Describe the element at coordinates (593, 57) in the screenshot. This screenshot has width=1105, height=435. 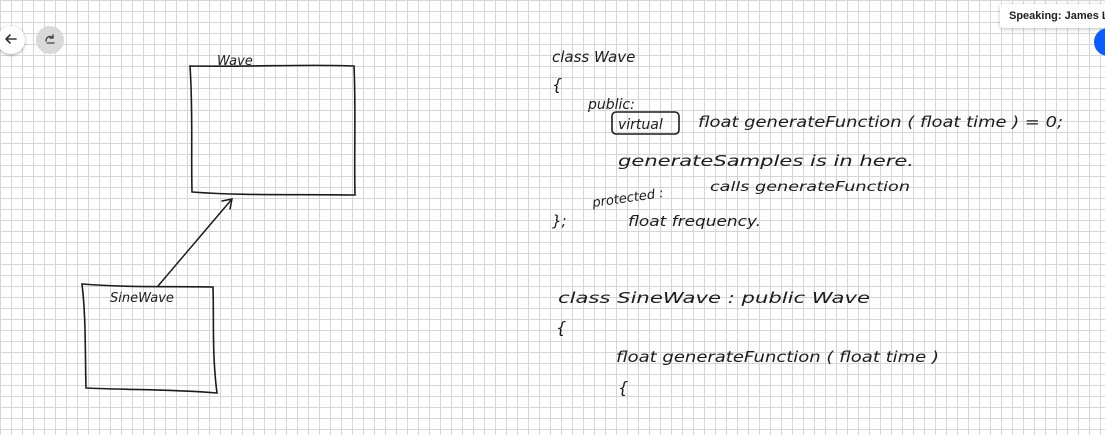
I see `code-line-class-wave: class Wave` at that location.